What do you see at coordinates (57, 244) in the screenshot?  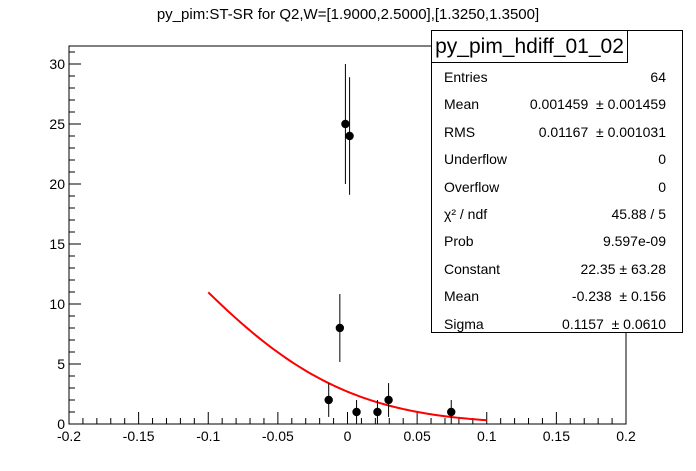 I see `y-tick-label: 15` at bounding box center [57, 244].